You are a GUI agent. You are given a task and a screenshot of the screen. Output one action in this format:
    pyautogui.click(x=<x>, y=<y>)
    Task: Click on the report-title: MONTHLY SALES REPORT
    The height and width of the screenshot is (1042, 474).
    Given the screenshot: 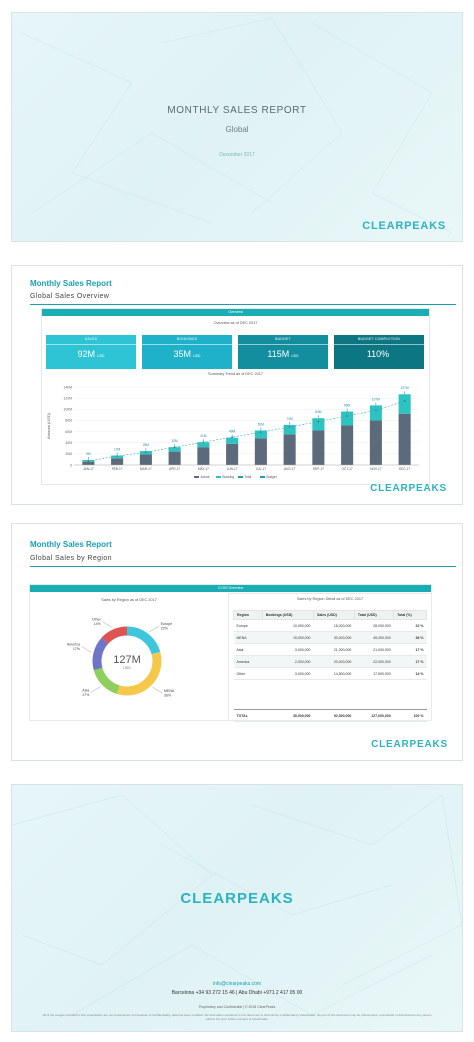 What is the action you would take?
    pyautogui.click(x=237, y=110)
    